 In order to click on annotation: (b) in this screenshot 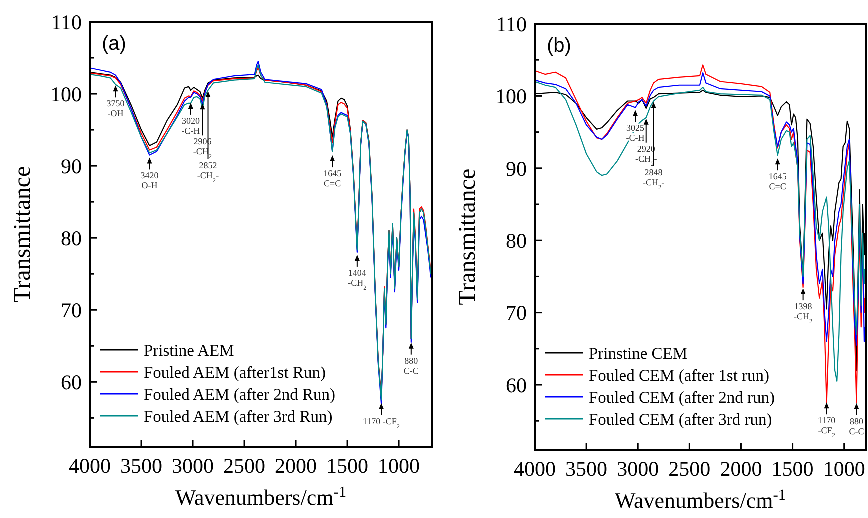, I will do `click(559, 46)`.